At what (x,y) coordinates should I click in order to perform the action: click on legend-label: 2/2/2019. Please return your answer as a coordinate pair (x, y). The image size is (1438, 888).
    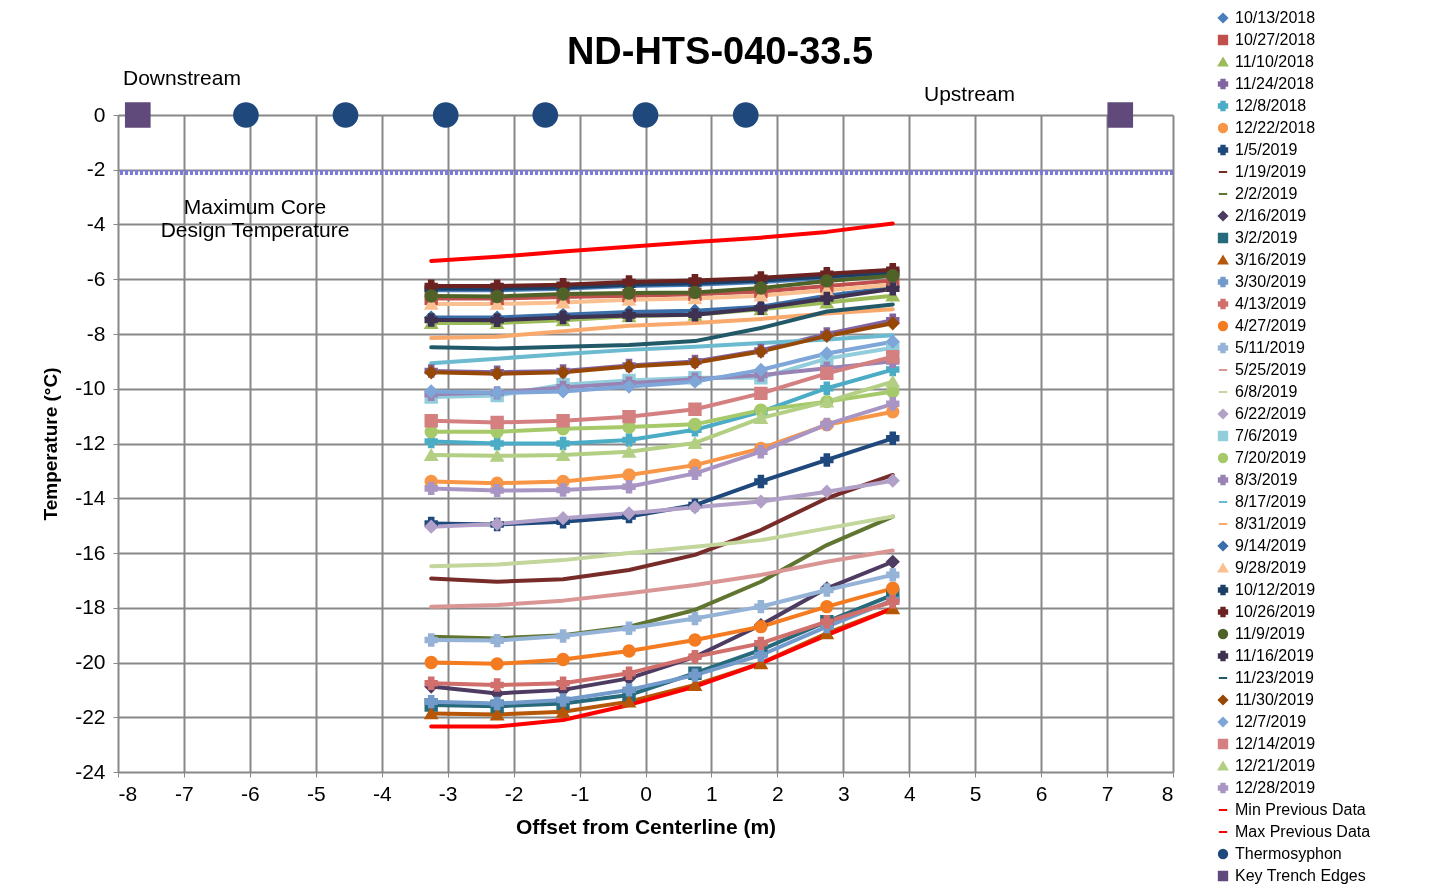
    Looking at the image, I should click on (1266, 193).